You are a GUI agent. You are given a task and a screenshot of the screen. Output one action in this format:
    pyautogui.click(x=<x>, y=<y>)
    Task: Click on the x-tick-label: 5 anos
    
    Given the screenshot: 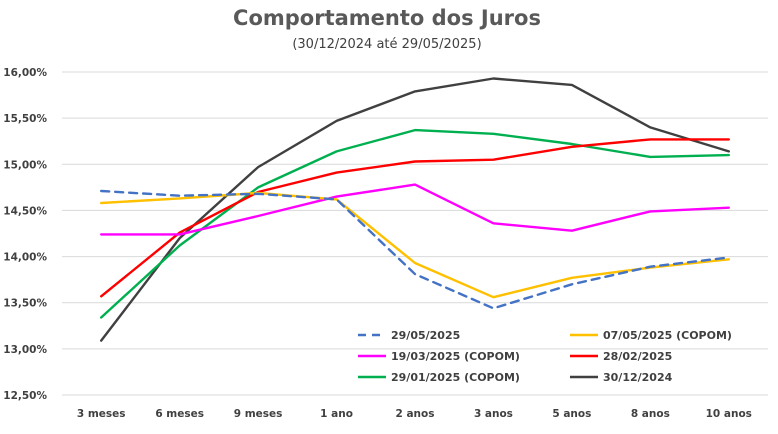 What is the action you would take?
    pyautogui.click(x=571, y=414)
    